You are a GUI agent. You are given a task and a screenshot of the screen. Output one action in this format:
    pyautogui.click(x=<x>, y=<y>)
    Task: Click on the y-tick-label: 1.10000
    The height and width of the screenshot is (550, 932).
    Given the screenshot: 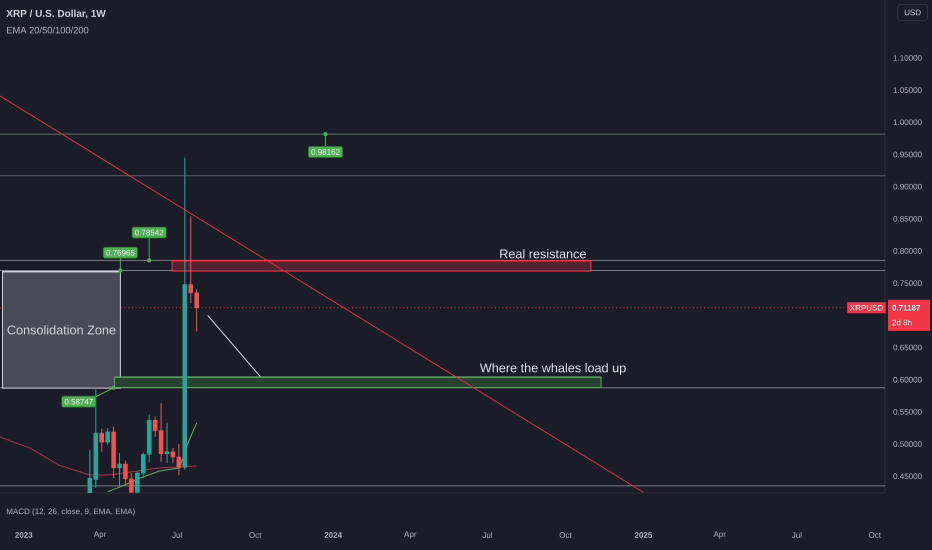 What is the action you would take?
    pyautogui.click(x=908, y=58)
    